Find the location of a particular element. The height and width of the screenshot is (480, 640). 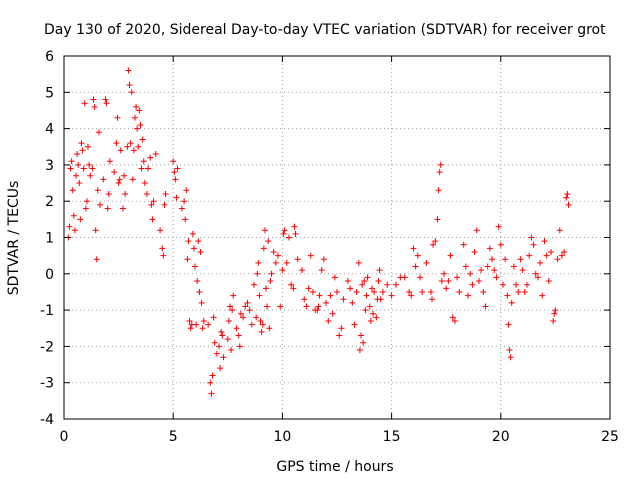

x-tick-labels: 0 5 10 15 20 25 is located at coordinates (339, 437).